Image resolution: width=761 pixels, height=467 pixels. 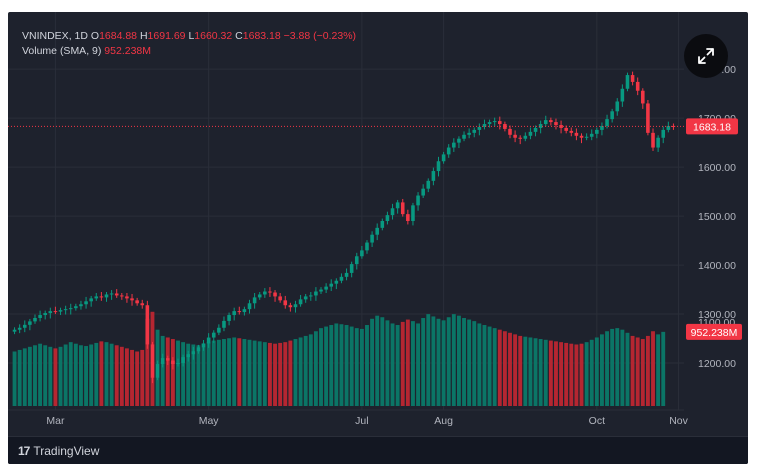 I want to click on volume-indicator-label: Volume (SMA, 9), so click(x=62, y=51).